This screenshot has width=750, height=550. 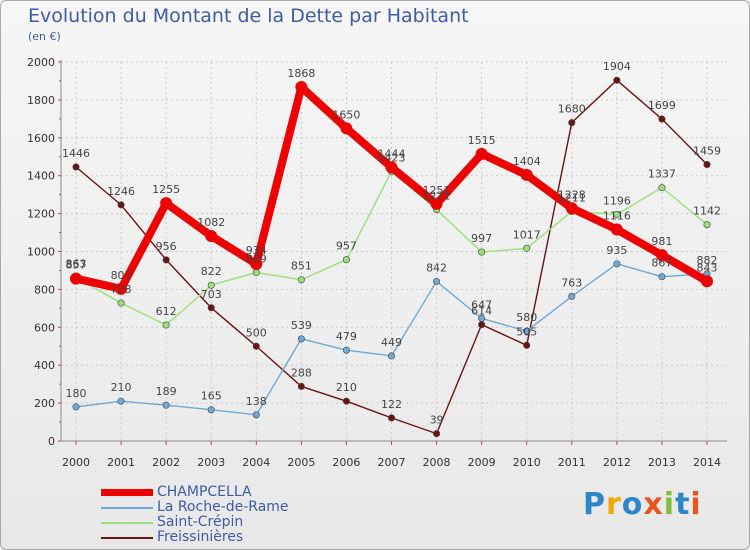 I want to click on y-tick-label: 400, so click(x=44, y=365).